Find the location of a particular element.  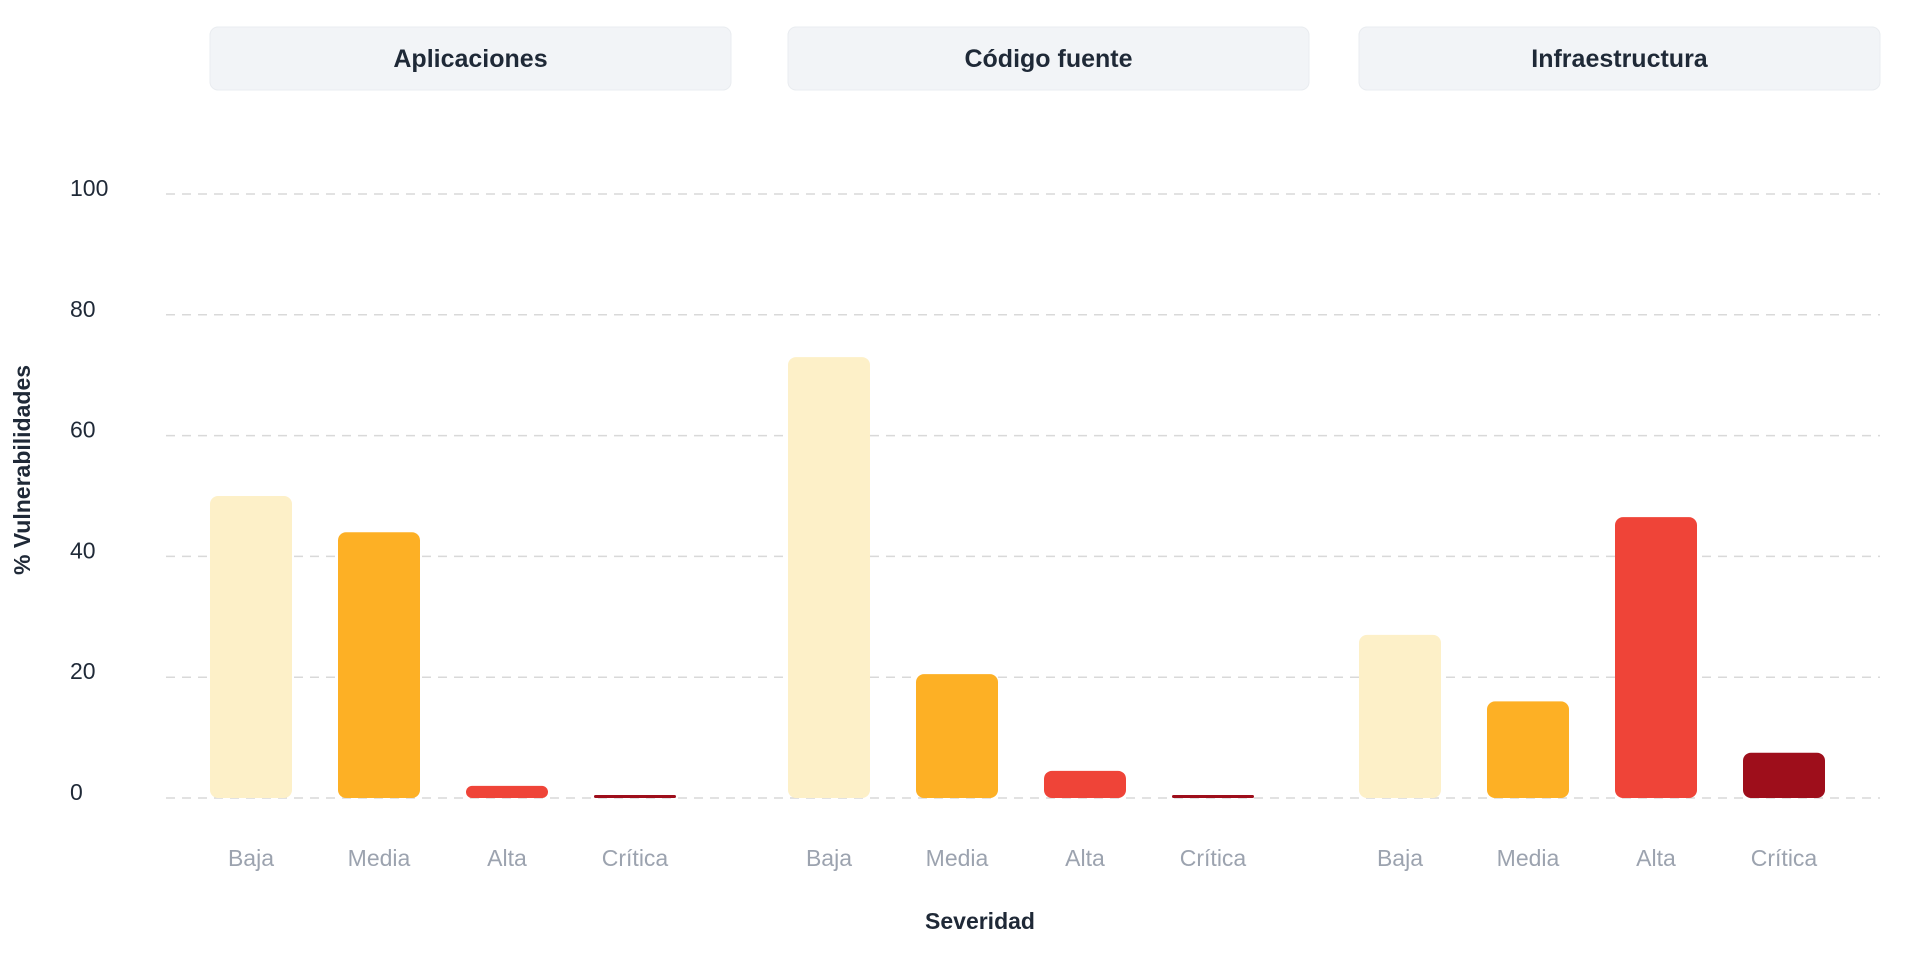

y-tick-label: 100 is located at coordinates (89, 188).